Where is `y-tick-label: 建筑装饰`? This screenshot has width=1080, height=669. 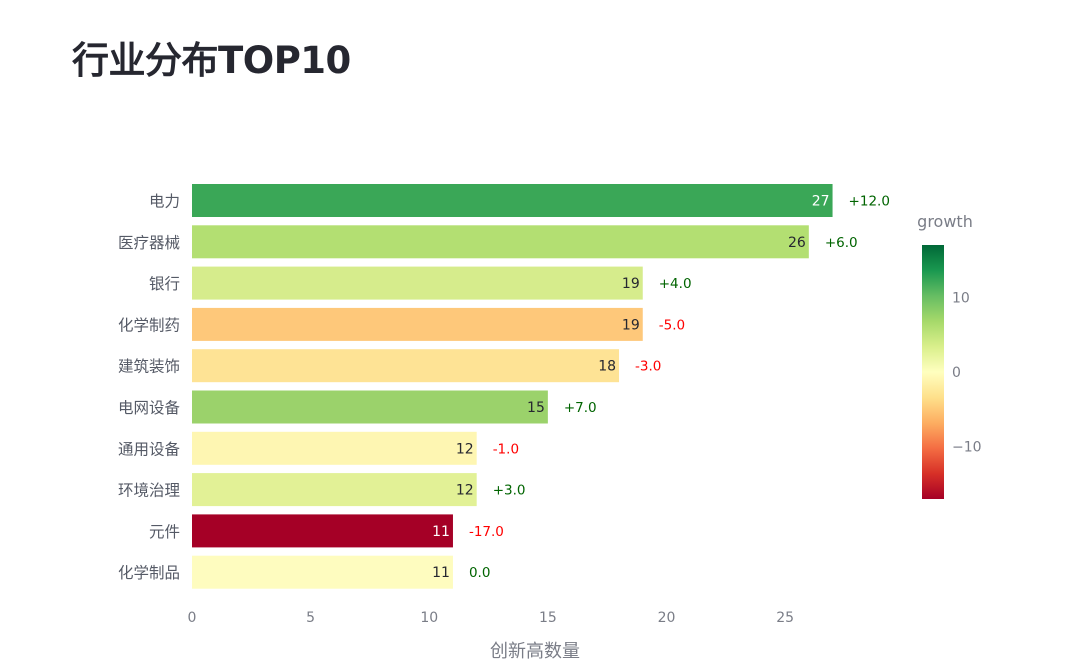 y-tick-label: 建筑装饰 is located at coordinates (149, 367).